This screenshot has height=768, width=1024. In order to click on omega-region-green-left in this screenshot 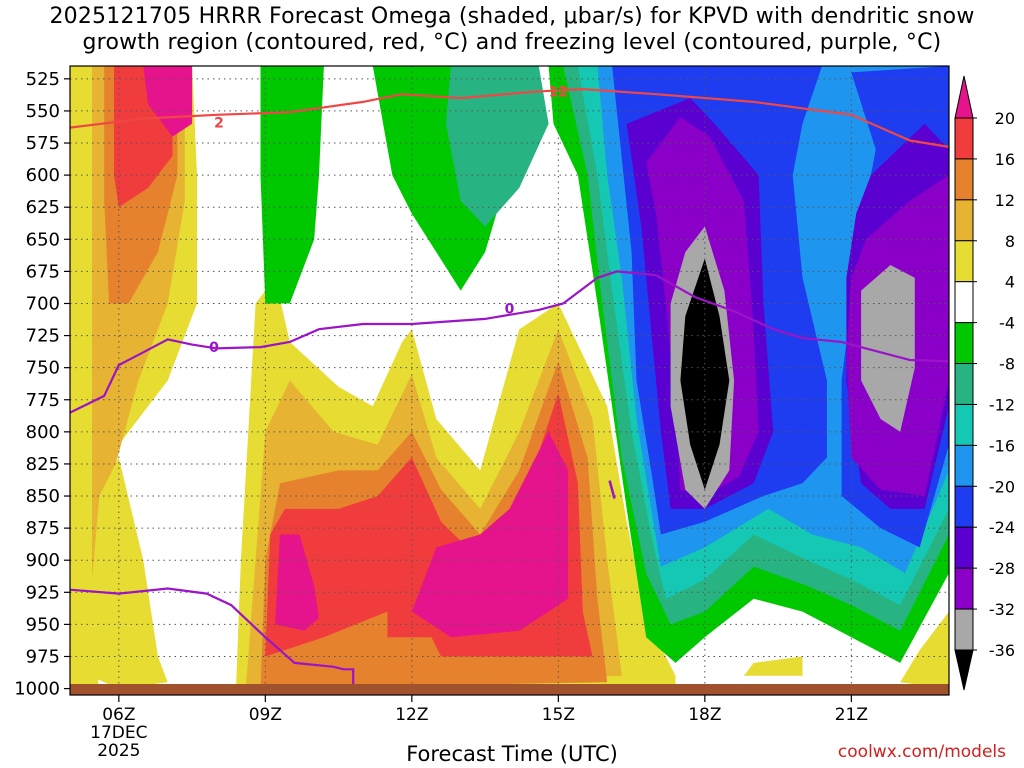, I will do `click(292, 185)`.